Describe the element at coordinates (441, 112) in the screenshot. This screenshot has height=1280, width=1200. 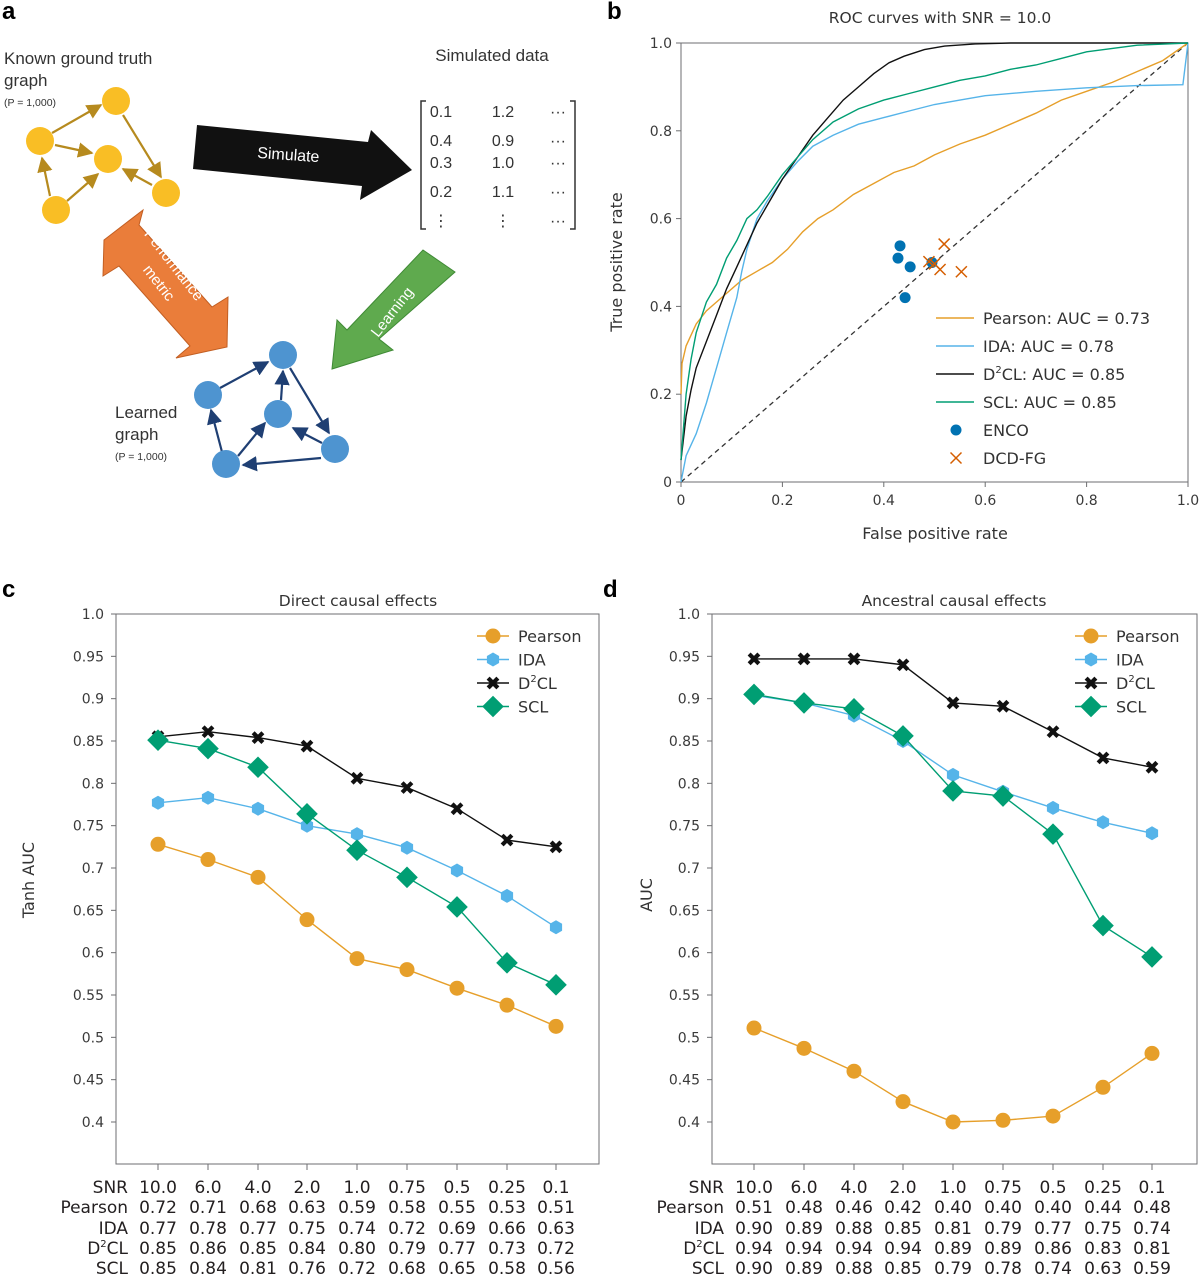
I see `matrix-cell: 0.1` at that location.